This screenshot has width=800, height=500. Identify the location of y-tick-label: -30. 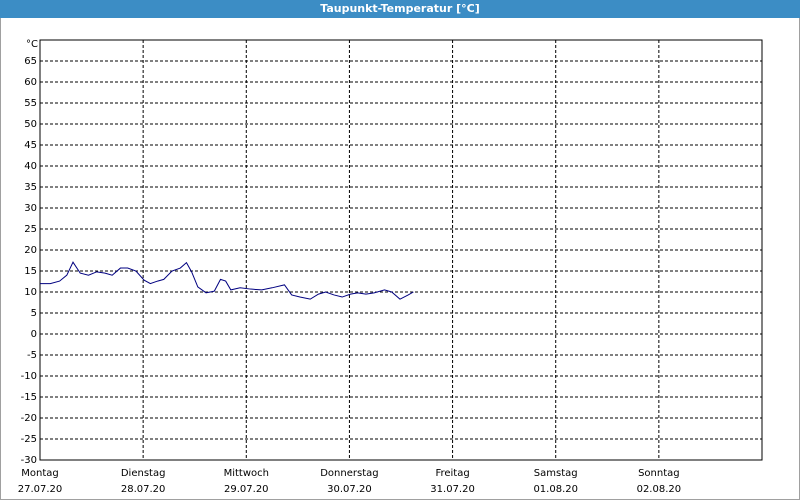
(29, 460).